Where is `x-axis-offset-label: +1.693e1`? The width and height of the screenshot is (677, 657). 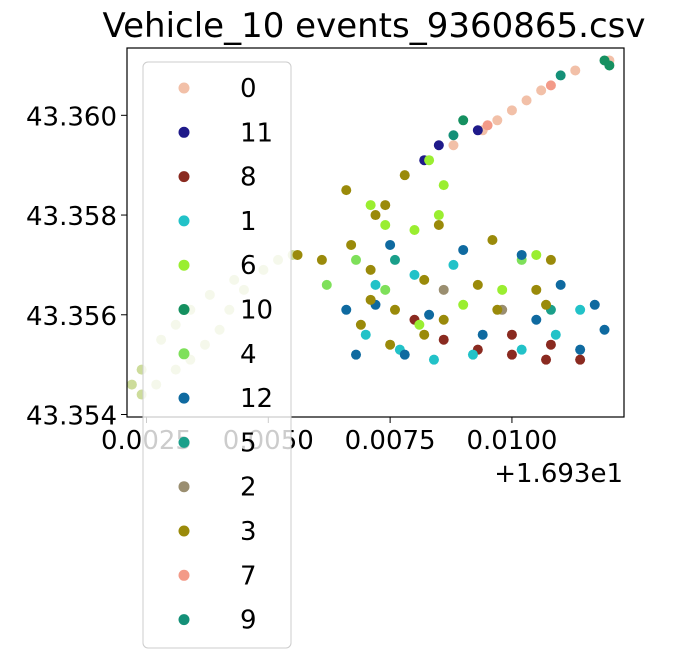
x-axis-offset-label: +1.693e1 is located at coordinates (558, 474).